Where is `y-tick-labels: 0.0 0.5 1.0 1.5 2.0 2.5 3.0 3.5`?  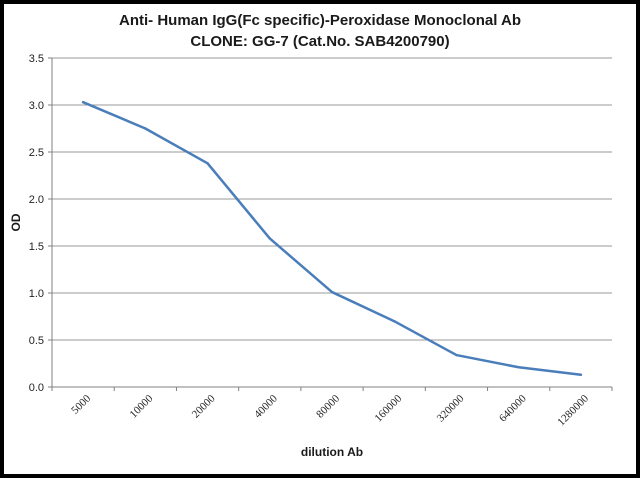 y-tick-labels: 0.0 0.5 1.0 1.5 2.0 2.5 3.0 3.5 is located at coordinates (36, 223).